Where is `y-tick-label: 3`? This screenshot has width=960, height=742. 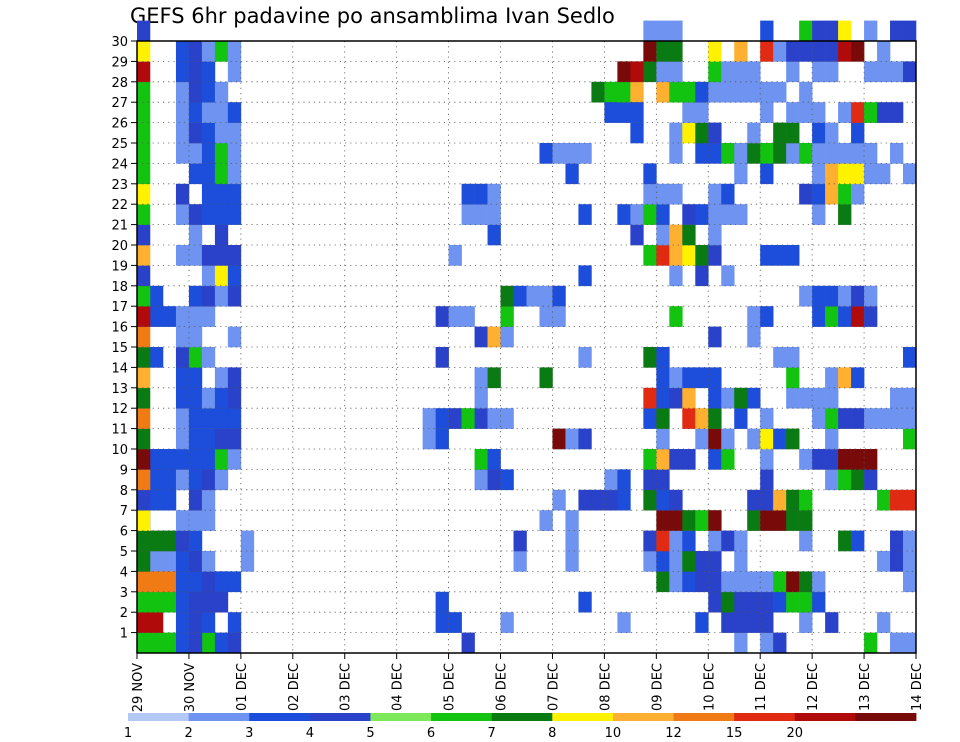 y-tick-label: 3 is located at coordinates (124, 593).